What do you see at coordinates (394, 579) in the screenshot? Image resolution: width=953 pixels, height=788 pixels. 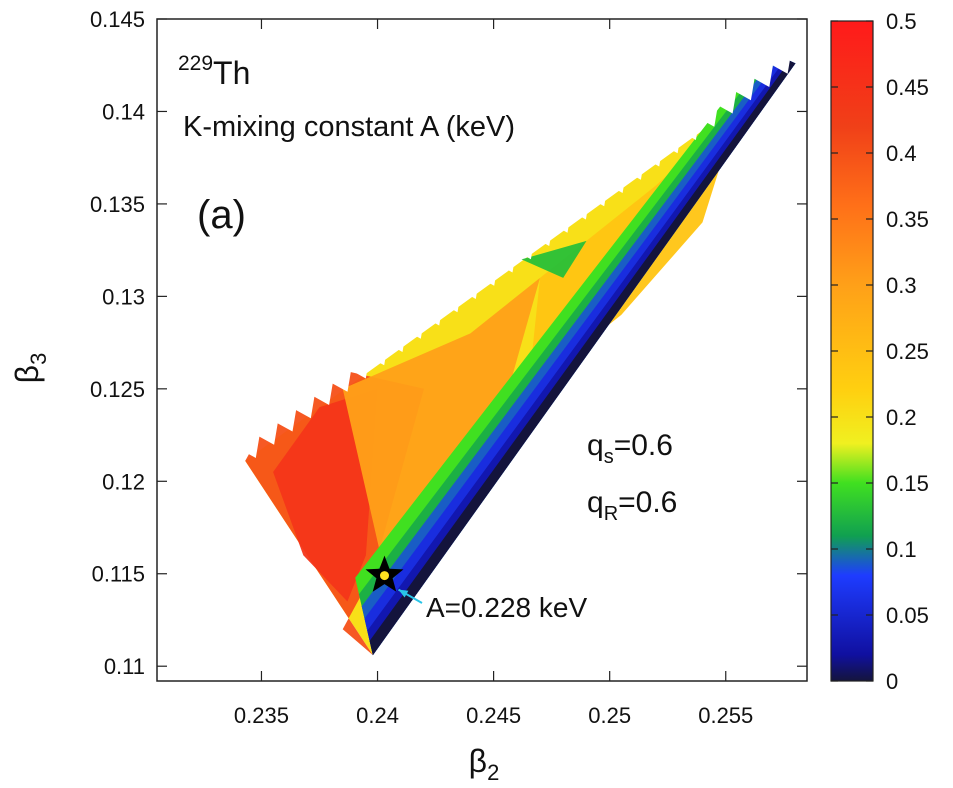 I see `marker-group` at bounding box center [394, 579].